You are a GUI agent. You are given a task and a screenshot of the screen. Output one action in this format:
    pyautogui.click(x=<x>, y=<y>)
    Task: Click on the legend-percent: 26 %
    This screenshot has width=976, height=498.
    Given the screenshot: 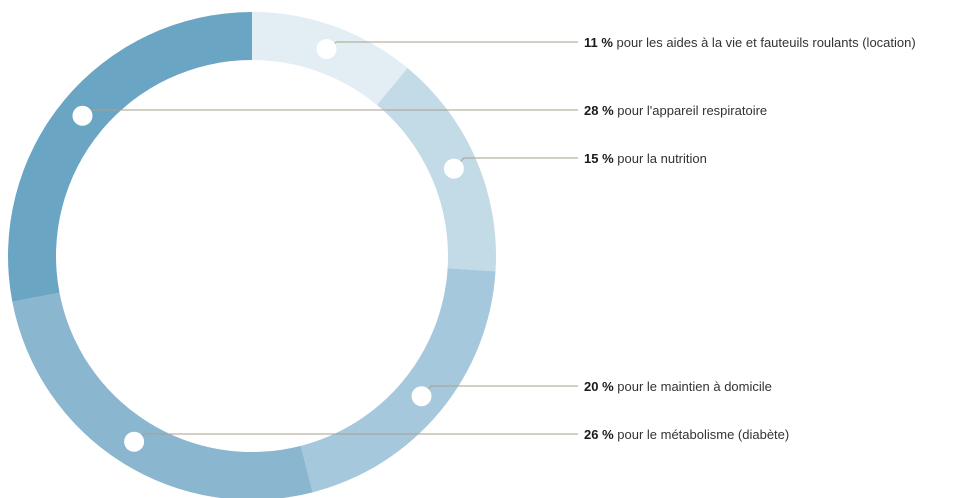 What is the action you would take?
    pyautogui.click(x=599, y=434)
    